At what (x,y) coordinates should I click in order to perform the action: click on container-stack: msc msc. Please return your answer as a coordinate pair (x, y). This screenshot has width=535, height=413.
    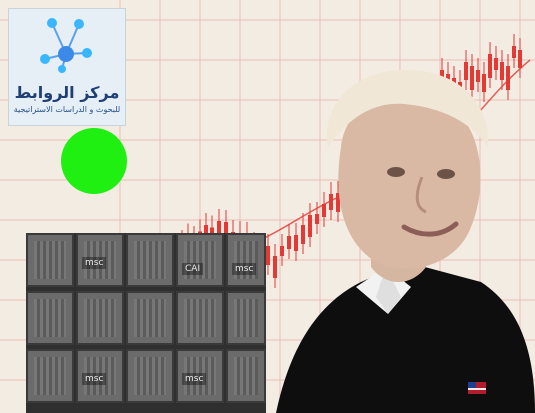
    Looking at the image, I should click on (100, 323).